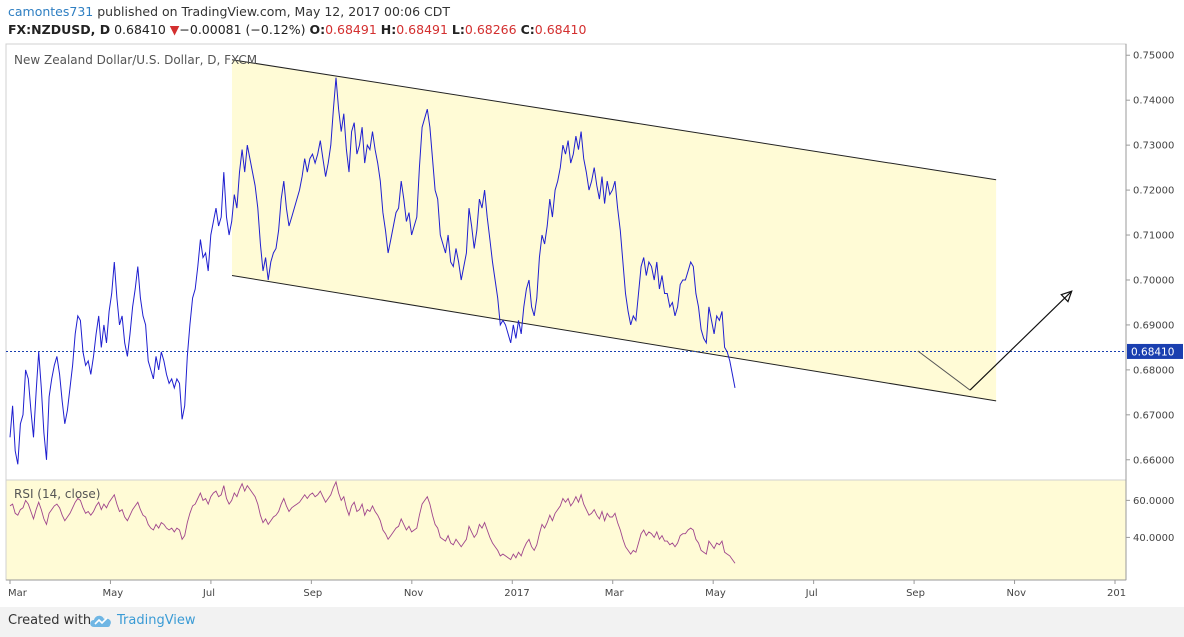 This screenshot has width=1184, height=637. Describe the element at coordinates (135, 60) in the screenshot. I see `chart-title: New Zealand Dollar/U.S. Dollar, D, FXCM` at that location.